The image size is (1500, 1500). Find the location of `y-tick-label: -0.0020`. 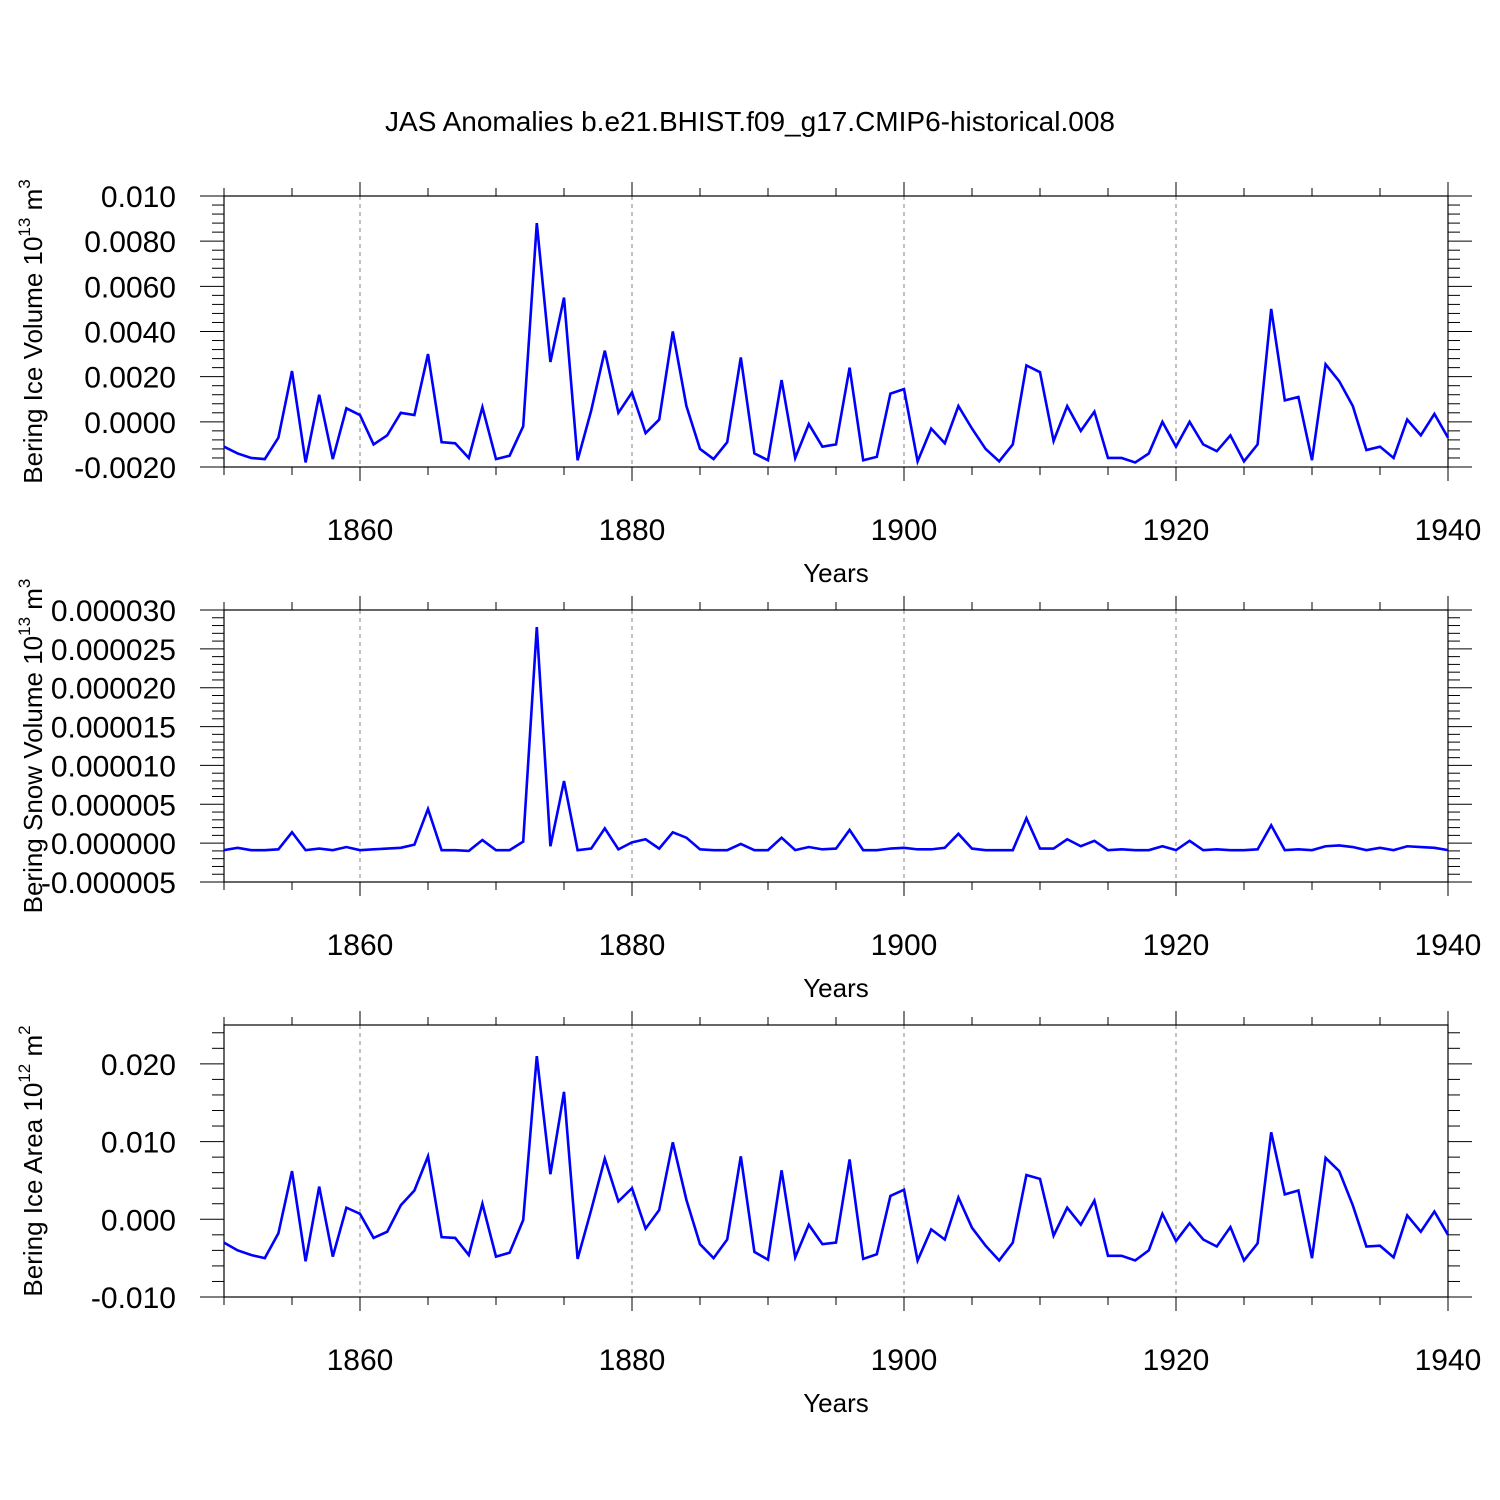

y-tick-label: -0.0020 is located at coordinates (125, 468).